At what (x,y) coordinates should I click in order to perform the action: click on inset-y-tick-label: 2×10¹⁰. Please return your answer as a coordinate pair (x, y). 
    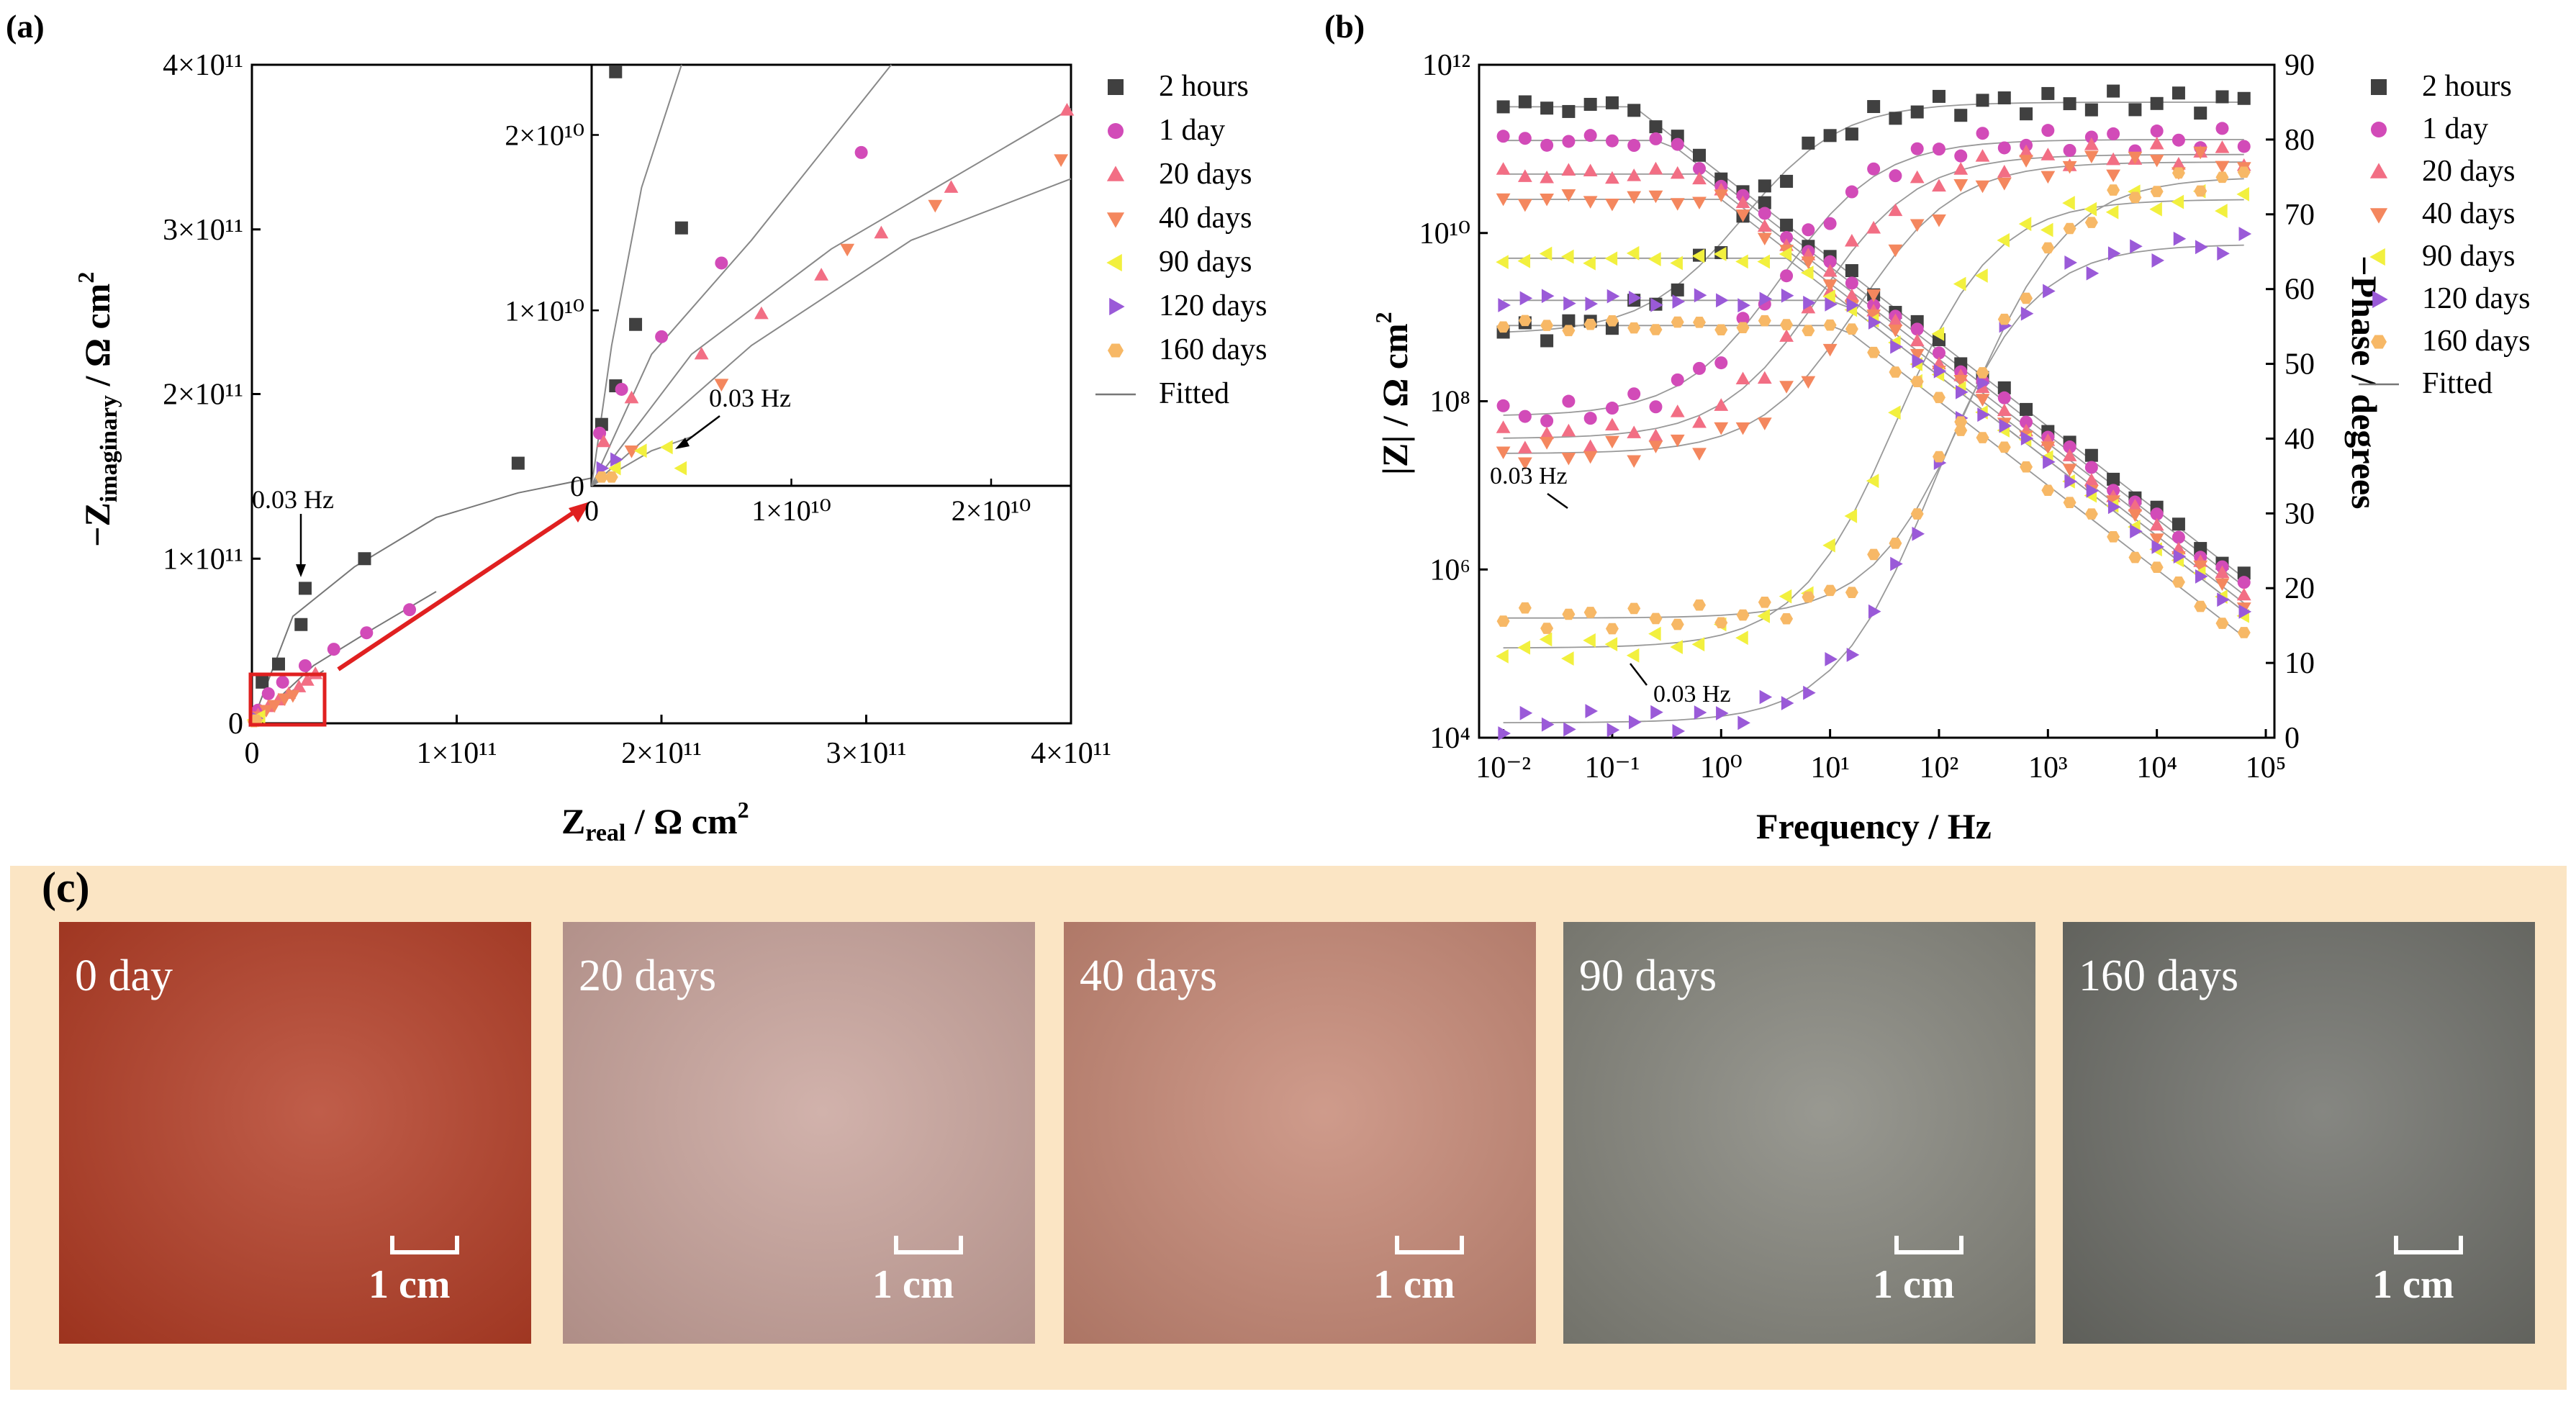
    Looking at the image, I should click on (544, 135).